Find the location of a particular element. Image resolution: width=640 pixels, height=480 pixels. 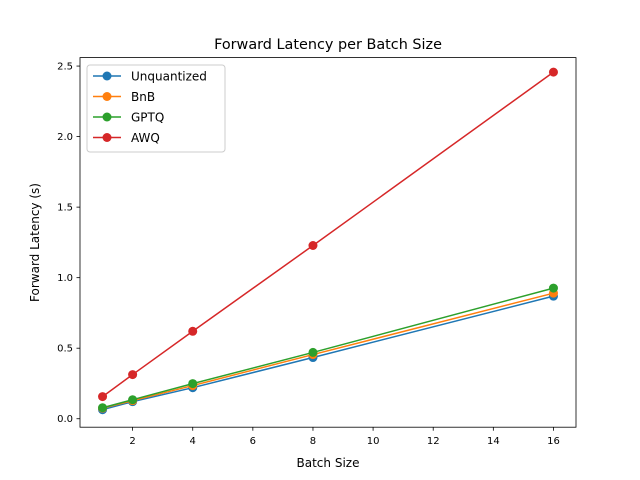

legend-label: GPTQ is located at coordinates (147, 118).